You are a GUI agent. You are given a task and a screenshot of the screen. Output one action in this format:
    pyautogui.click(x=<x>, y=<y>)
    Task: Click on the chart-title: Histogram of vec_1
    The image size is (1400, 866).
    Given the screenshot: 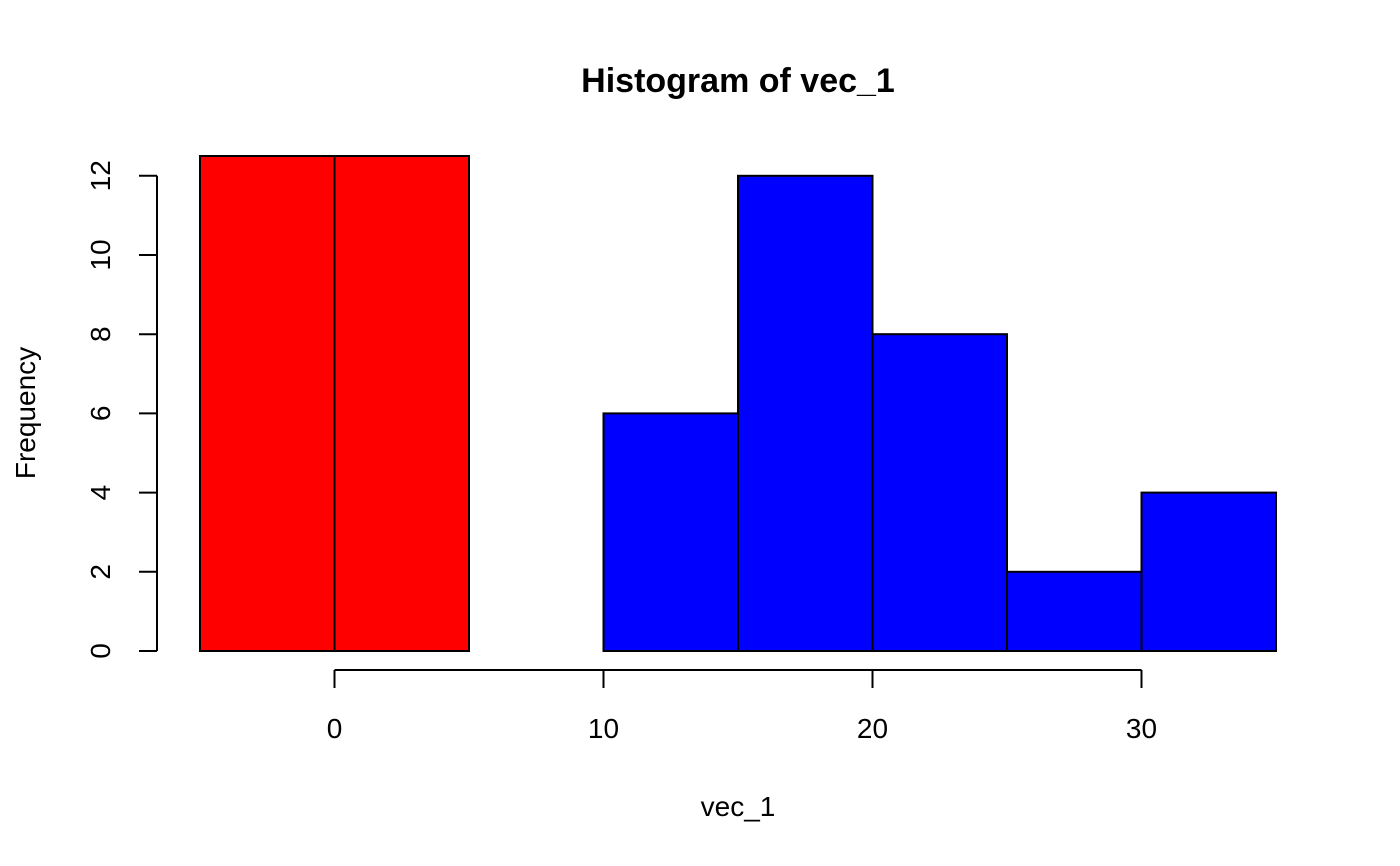 What is the action you would take?
    pyautogui.click(x=738, y=81)
    